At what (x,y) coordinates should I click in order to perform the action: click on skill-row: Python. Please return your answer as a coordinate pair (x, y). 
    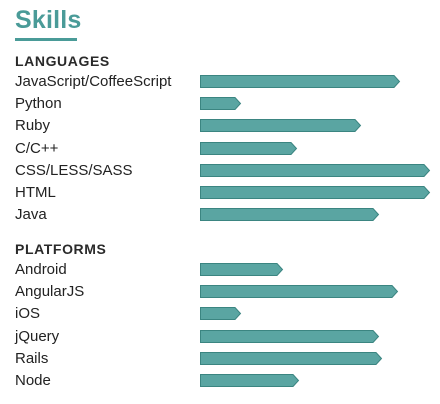
    Looking at the image, I should click on (225, 104).